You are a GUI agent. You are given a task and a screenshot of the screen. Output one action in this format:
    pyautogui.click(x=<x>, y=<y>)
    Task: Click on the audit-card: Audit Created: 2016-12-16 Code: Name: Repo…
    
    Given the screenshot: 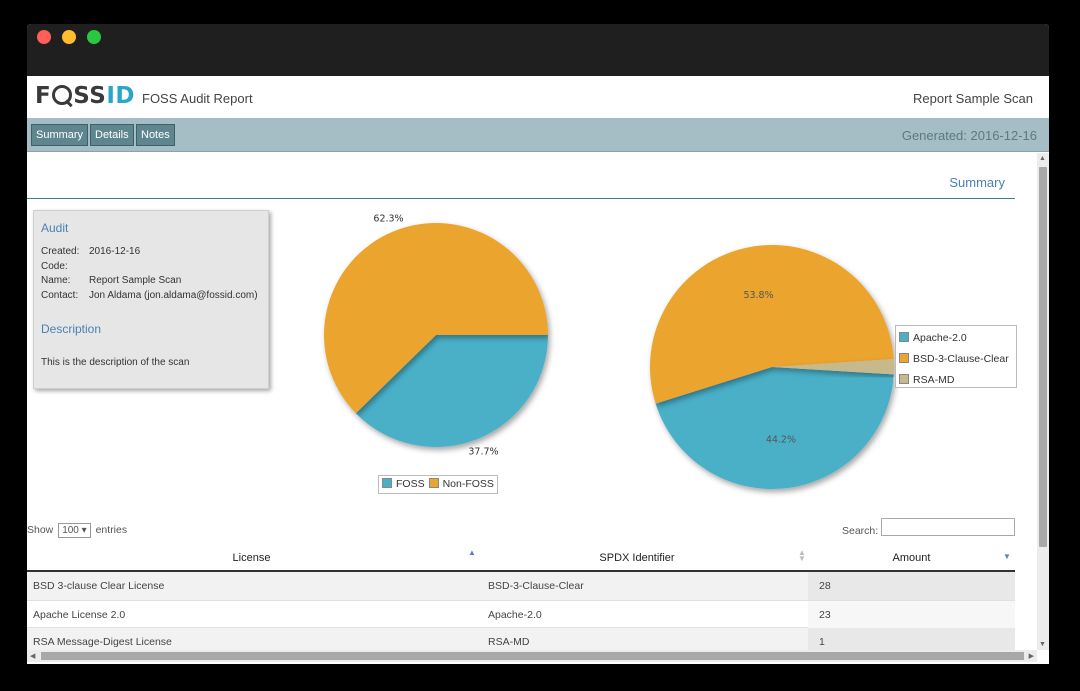 What is the action you would take?
    pyautogui.click(x=151, y=299)
    